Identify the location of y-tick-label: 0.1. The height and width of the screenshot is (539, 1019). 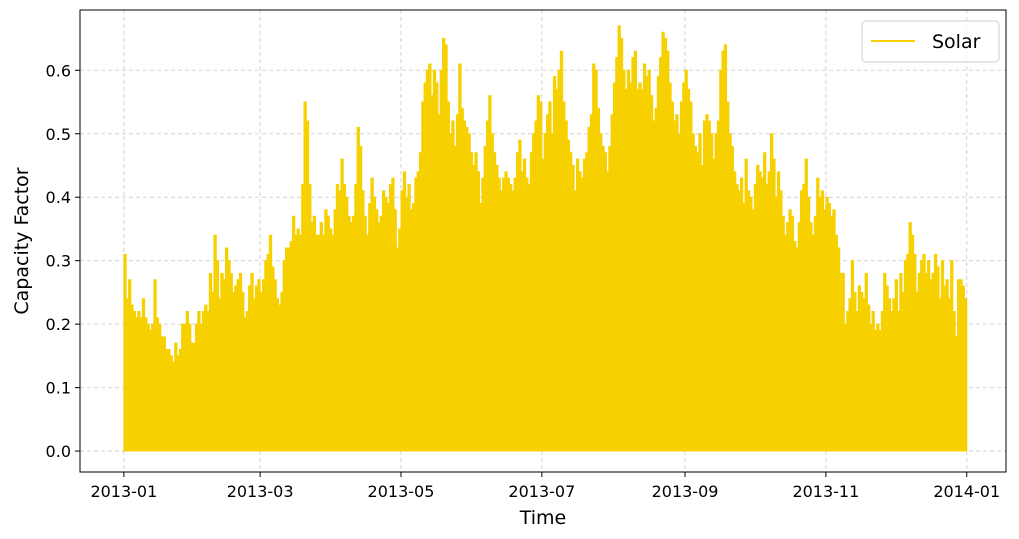
(58, 388).